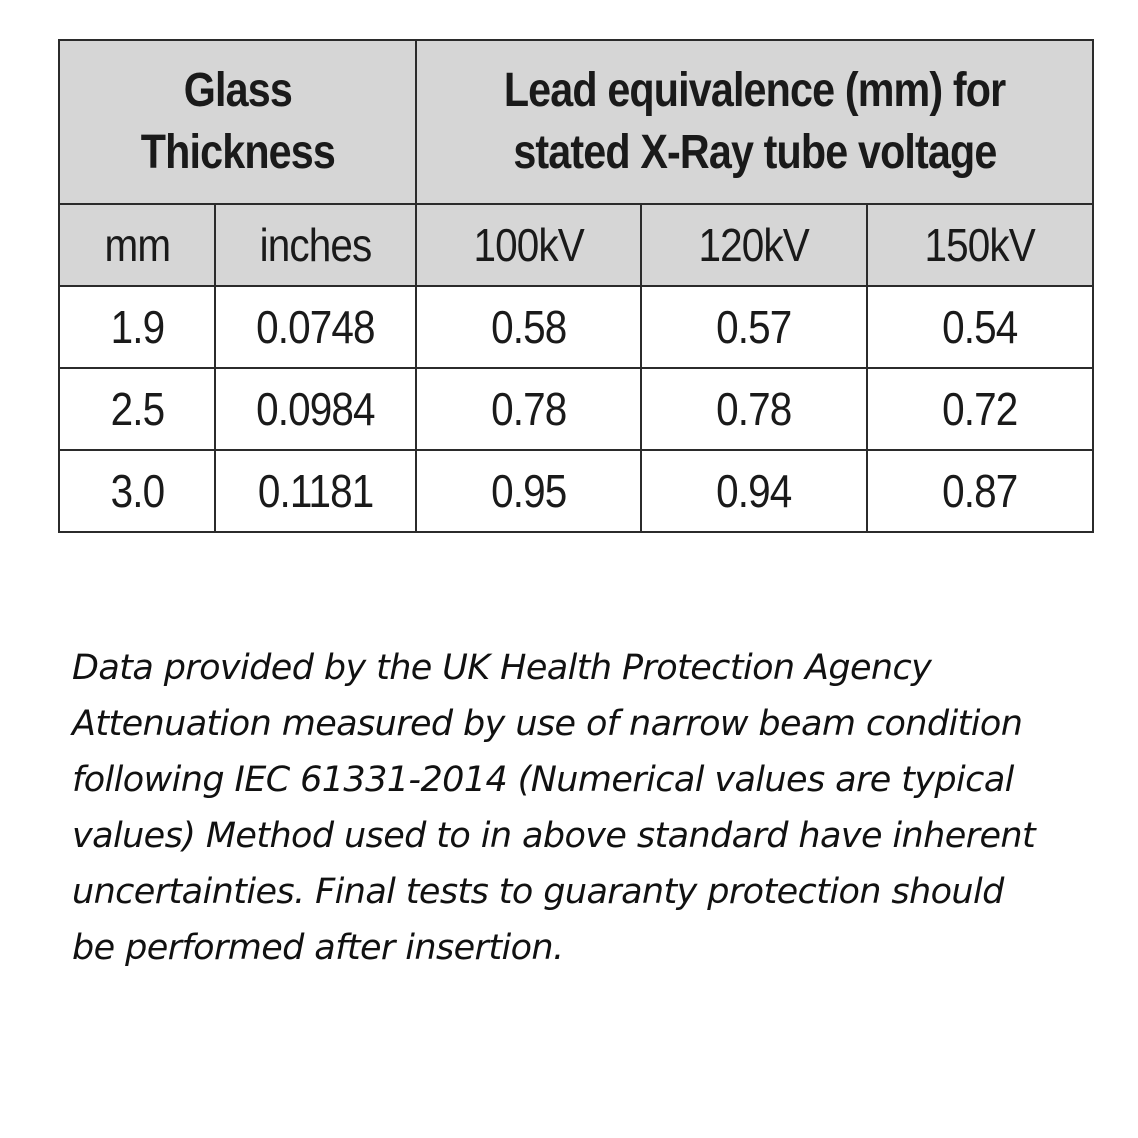  I want to click on table-row: 1.9 0.0748 0.58 0.57 0.54, so click(576, 327).